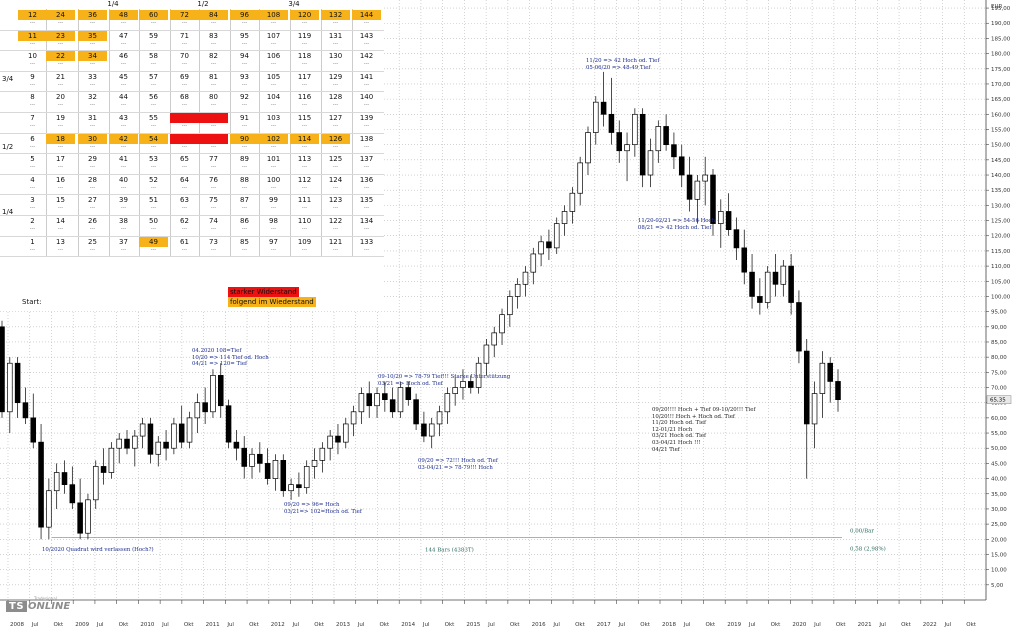 This screenshot has width=1024, height=631. What do you see at coordinates (184, 241) in the screenshot?
I see `grid-cell: 61` at bounding box center [184, 241].